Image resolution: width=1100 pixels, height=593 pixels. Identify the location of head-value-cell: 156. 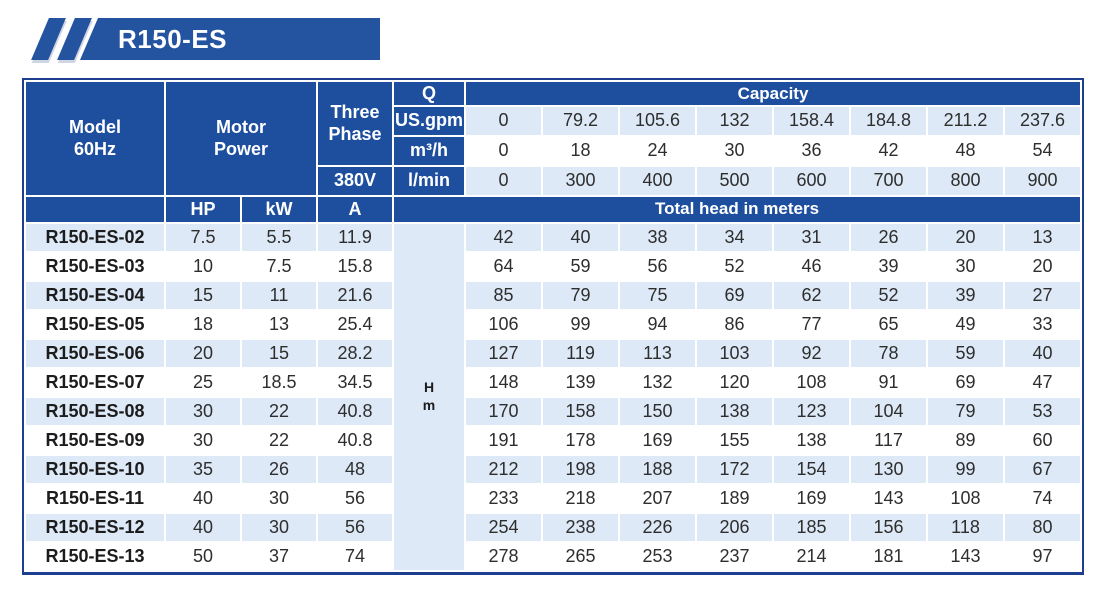
(888, 527).